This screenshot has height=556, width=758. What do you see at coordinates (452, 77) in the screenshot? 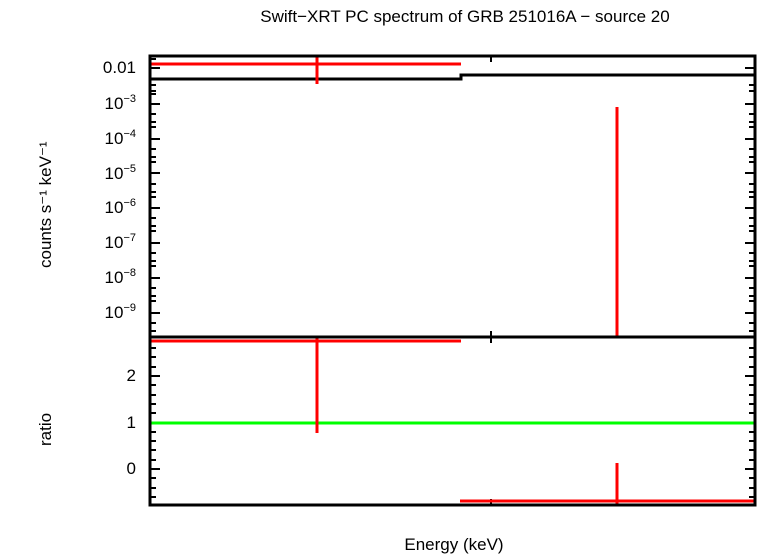
I see `model-step-line` at bounding box center [452, 77].